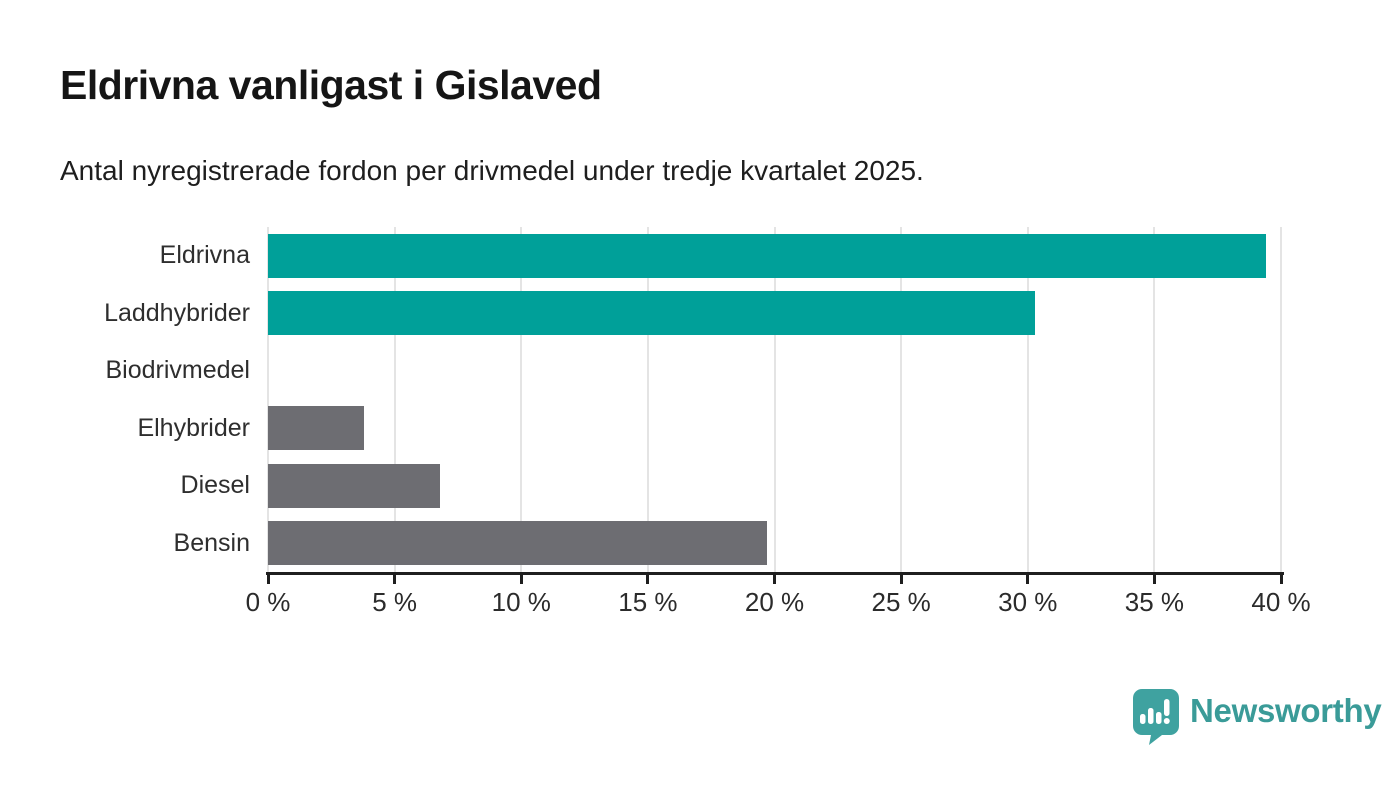 This screenshot has width=1400, height=793. Describe the element at coordinates (774, 602) in the screenshot. I see `x-axis-tick-label: 20 %` at that location.